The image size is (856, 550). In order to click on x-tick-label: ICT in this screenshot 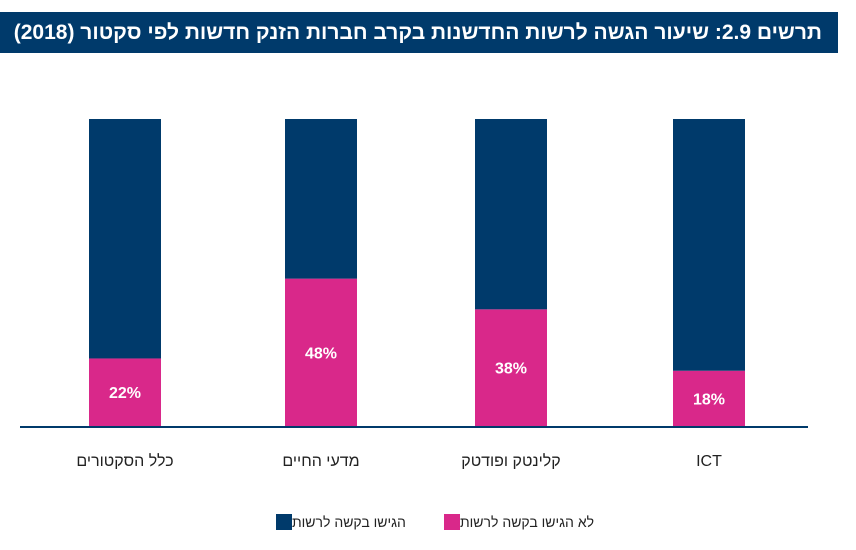, I will do `click(709, 461)`.